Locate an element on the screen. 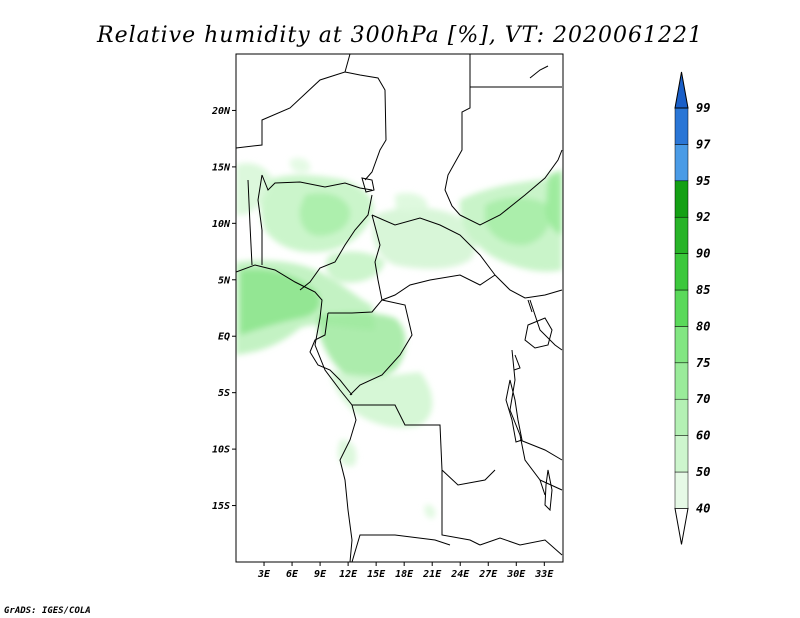 Image resolution: width=800 pixels, height=618 pixels. lon-tick-label: 15E is located at coordinates (376, 574).